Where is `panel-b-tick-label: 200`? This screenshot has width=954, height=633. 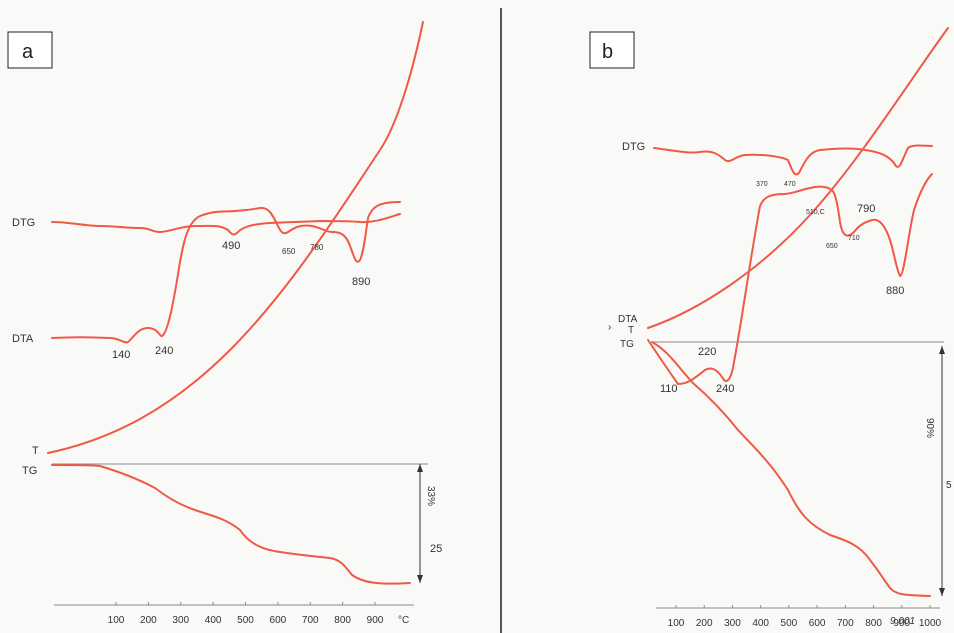
panel-b-tick-label: 200 is located at coordinates (704, 623).